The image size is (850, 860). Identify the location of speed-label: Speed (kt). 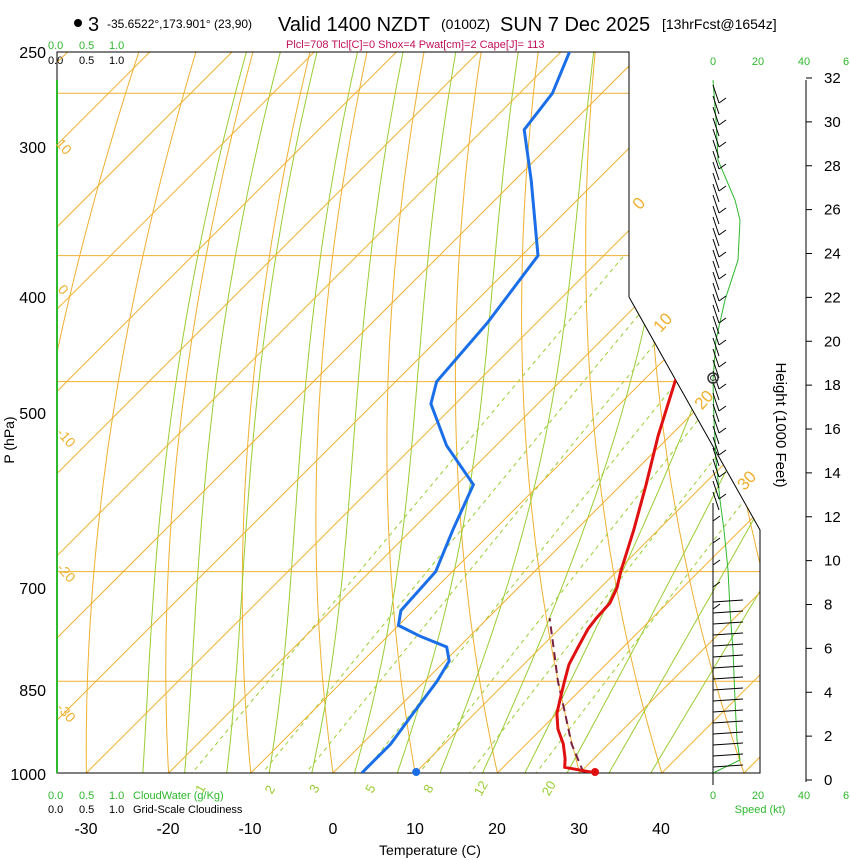
(760, 810).